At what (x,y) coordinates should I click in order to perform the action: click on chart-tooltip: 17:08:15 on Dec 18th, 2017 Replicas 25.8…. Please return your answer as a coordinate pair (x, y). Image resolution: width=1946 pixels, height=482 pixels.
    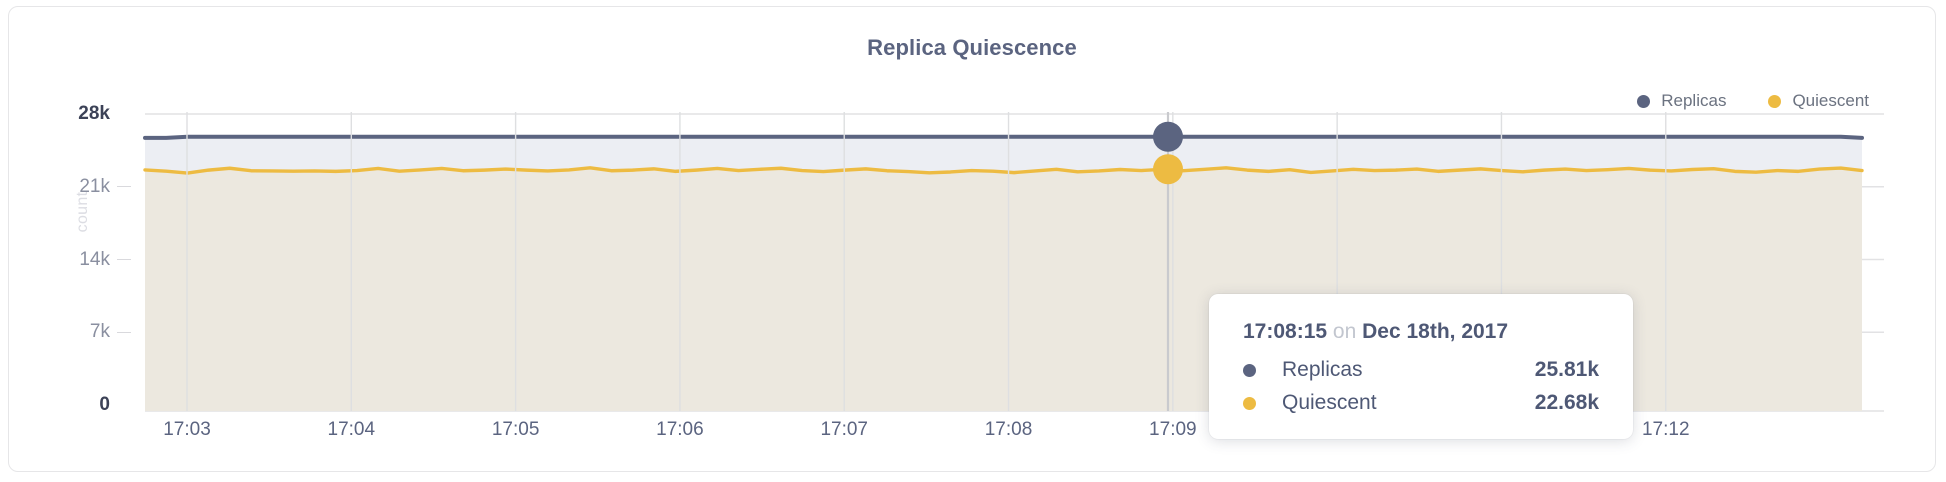
    Looking at the image, I should click on (1421, 366).